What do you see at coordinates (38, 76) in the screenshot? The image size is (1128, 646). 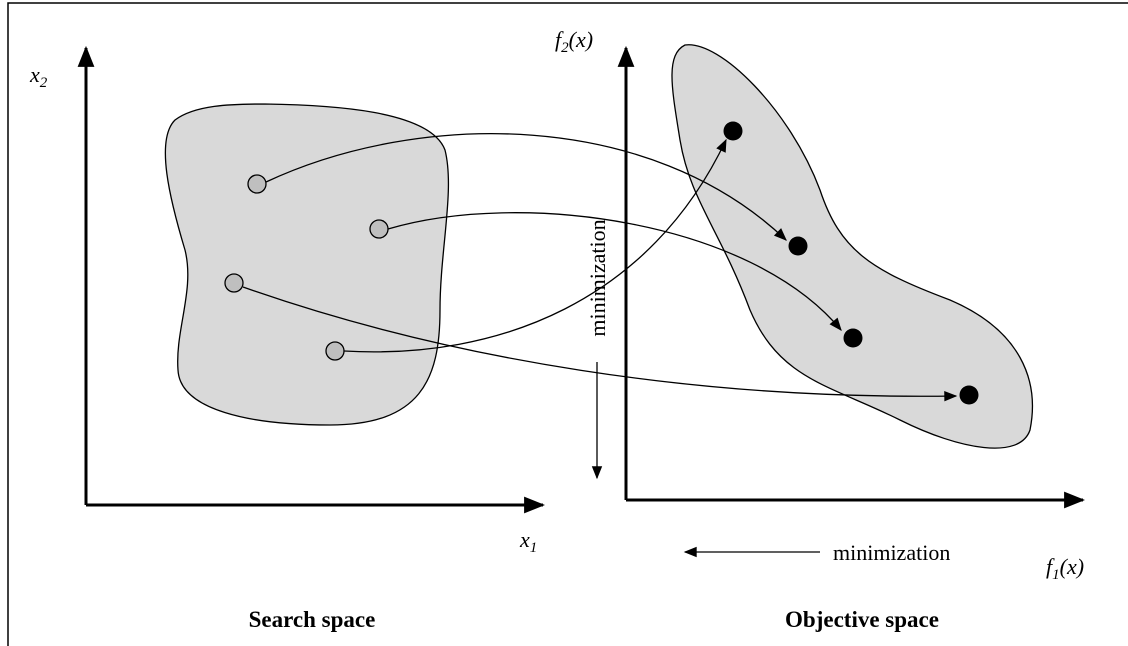 I see `y-axis-label: x2` at bounding box center [38, 76].